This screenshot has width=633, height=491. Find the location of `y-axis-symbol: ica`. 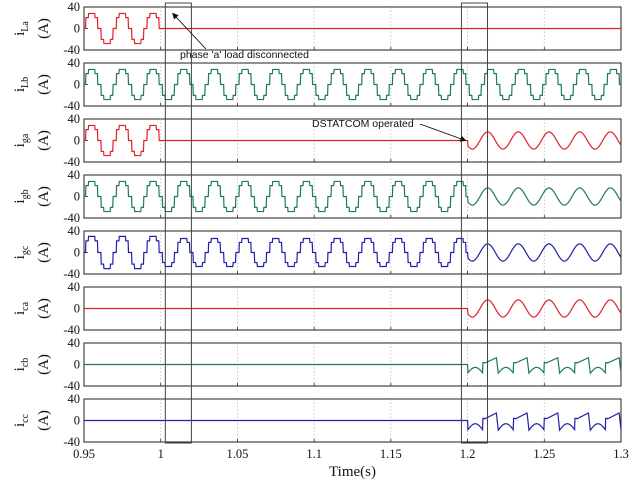

y-axis-symbol: ica is located at coordinates (21, 308).